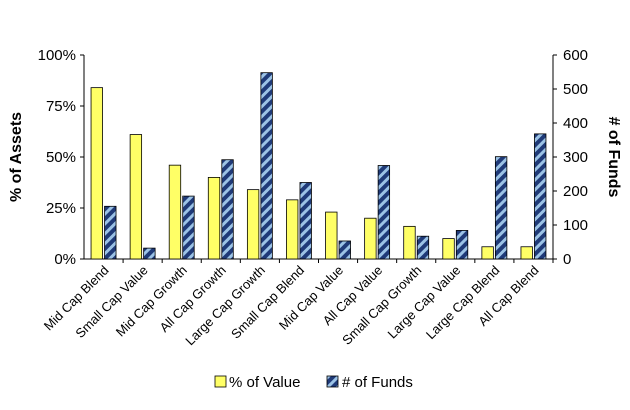 The width and height of the screenshot is (630, 410). Describe the element at coordinates (61, 208) in the screenshot. I see `y-tick-label: 25%` at that location.